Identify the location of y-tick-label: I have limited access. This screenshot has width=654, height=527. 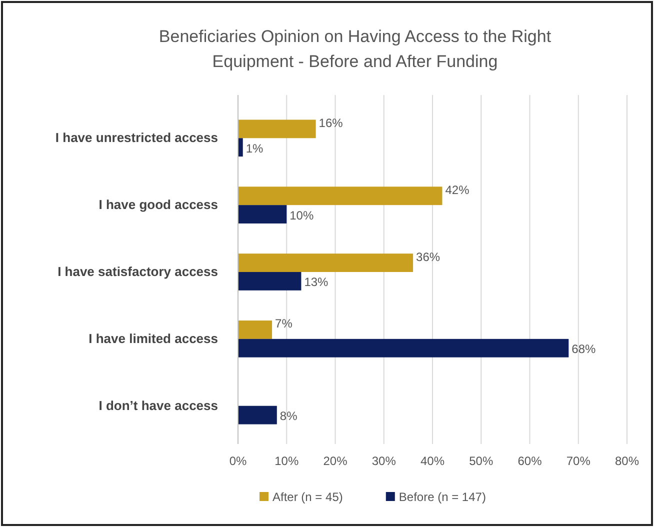
(153, 338).